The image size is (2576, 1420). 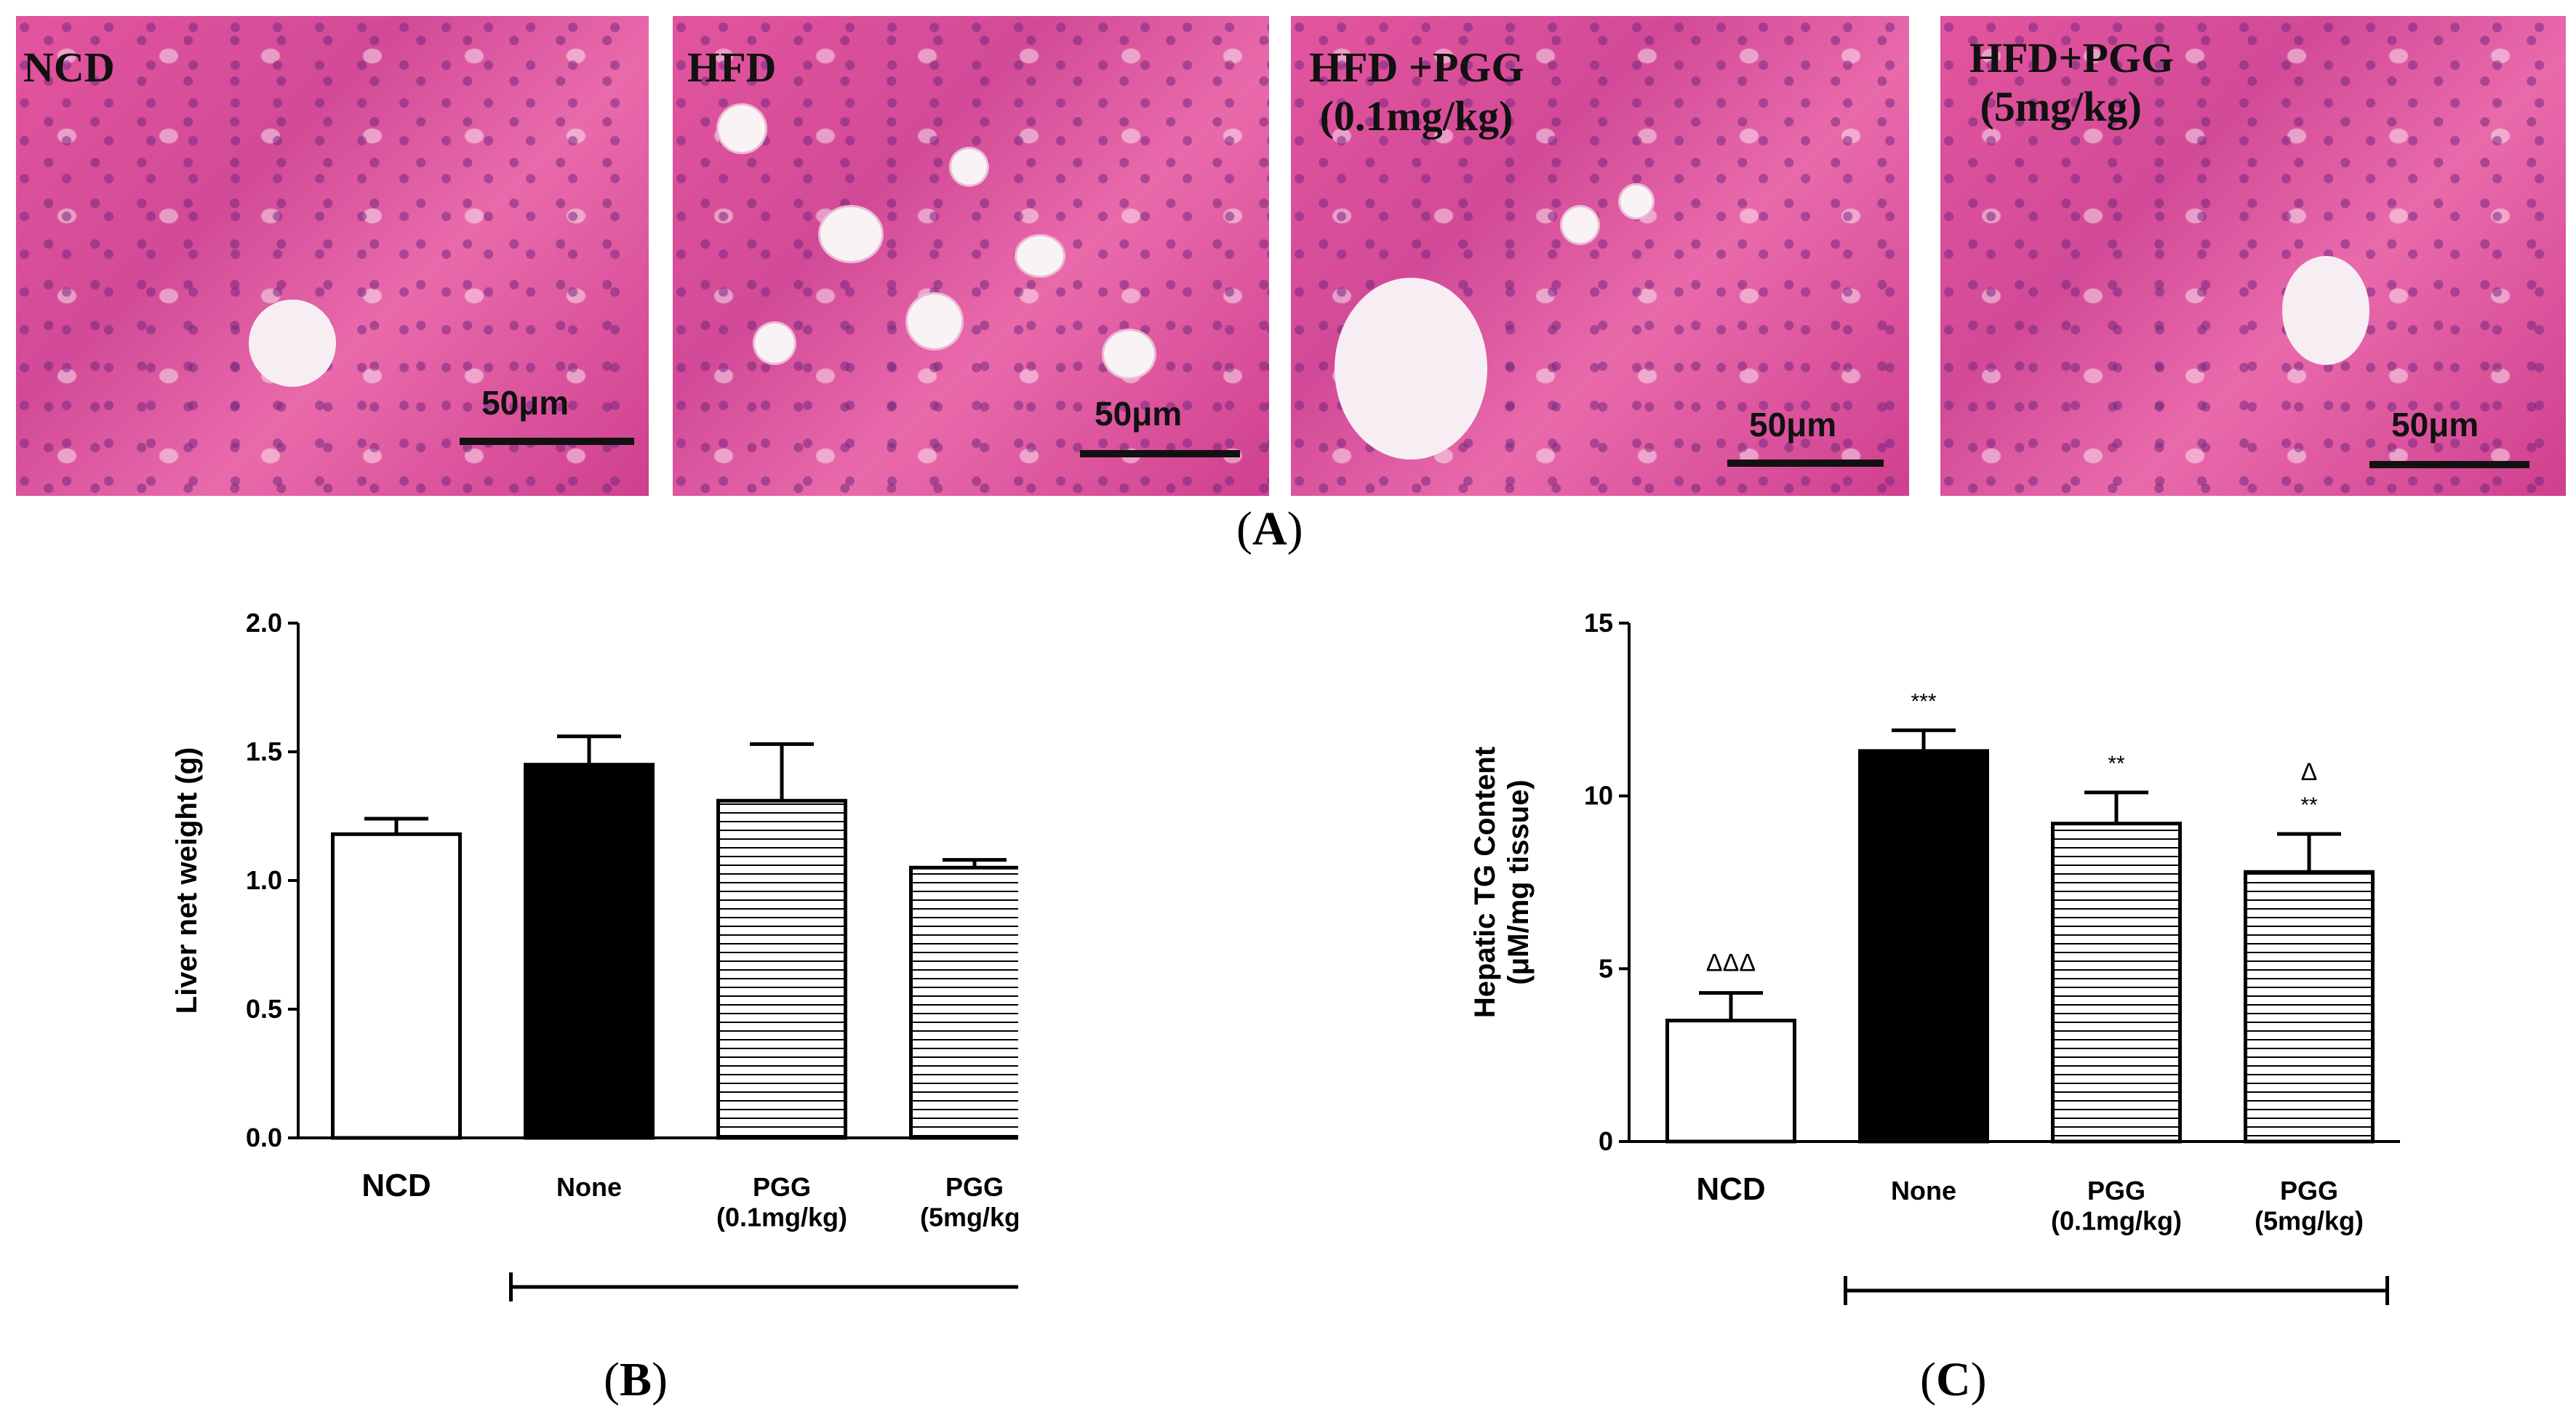 I want to click on significance-marker: Δ, so click(x=2309, y=772).